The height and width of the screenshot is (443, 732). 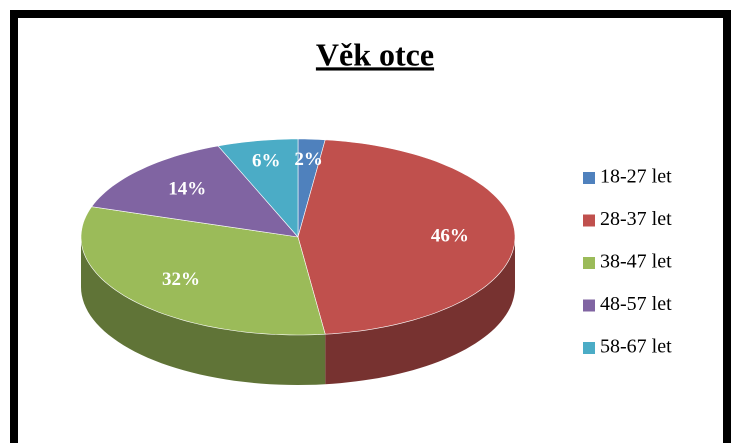 I want to click on legend-label: 18-27 let, so click(x=636, y=177).